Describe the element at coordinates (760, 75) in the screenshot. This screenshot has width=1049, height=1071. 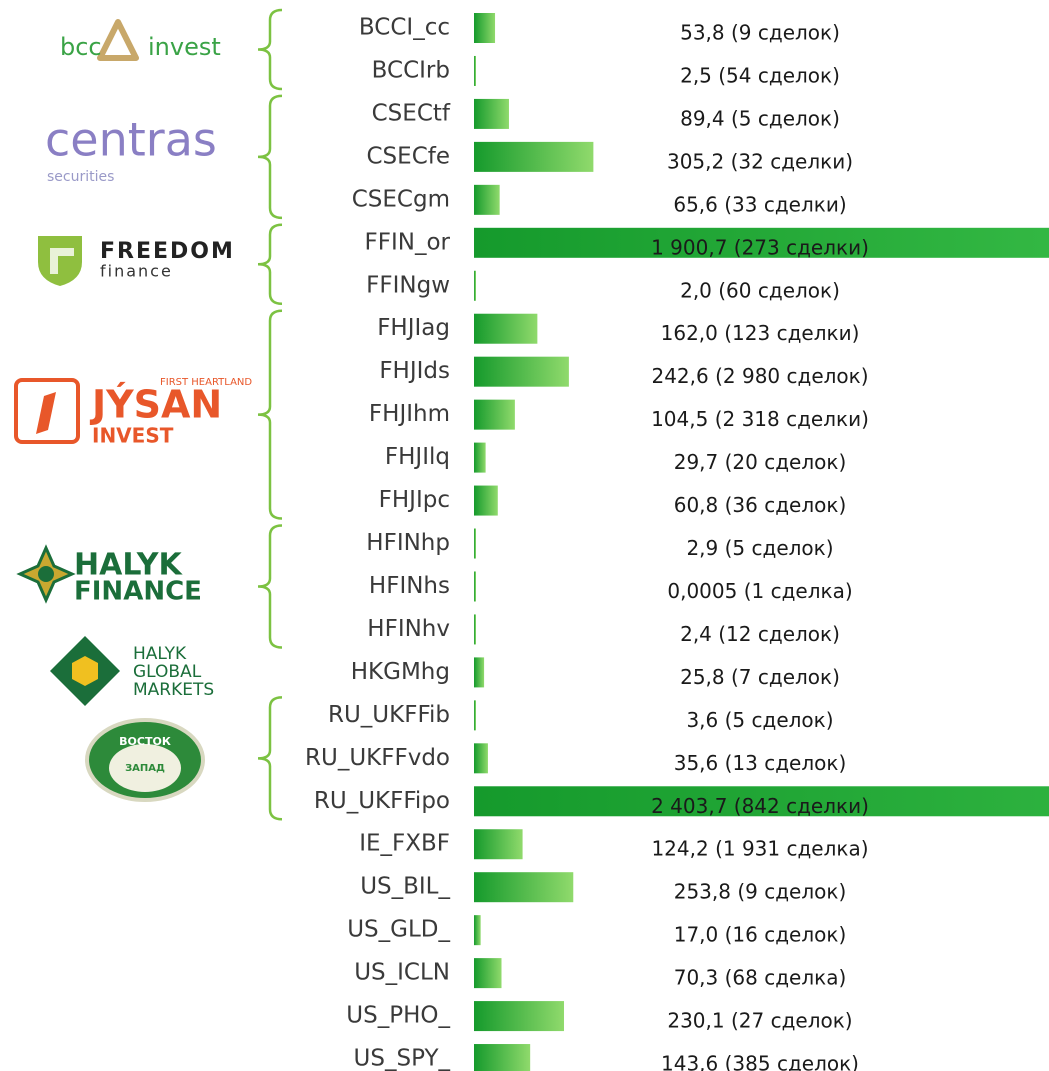
I see `value-label: 2,5 (54 сделок)` at that location.